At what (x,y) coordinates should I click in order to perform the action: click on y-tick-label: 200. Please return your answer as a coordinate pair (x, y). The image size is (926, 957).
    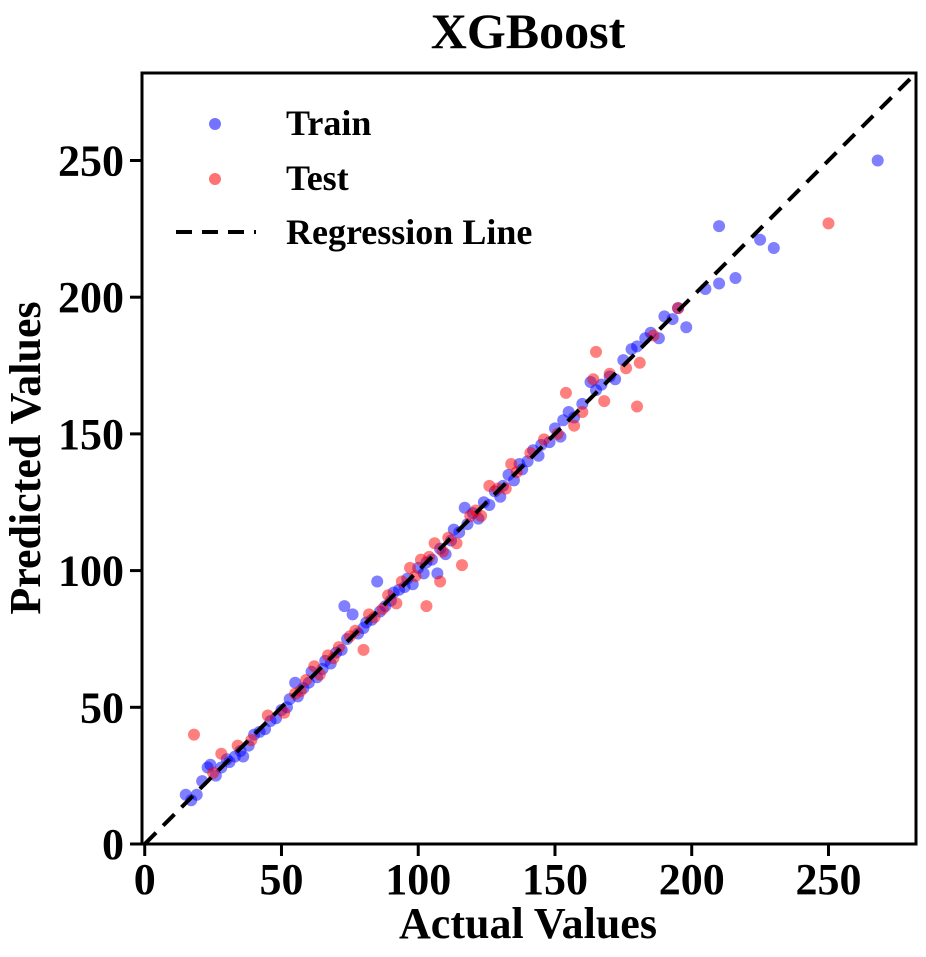
    Looking at the image, I should click on (91, 297).